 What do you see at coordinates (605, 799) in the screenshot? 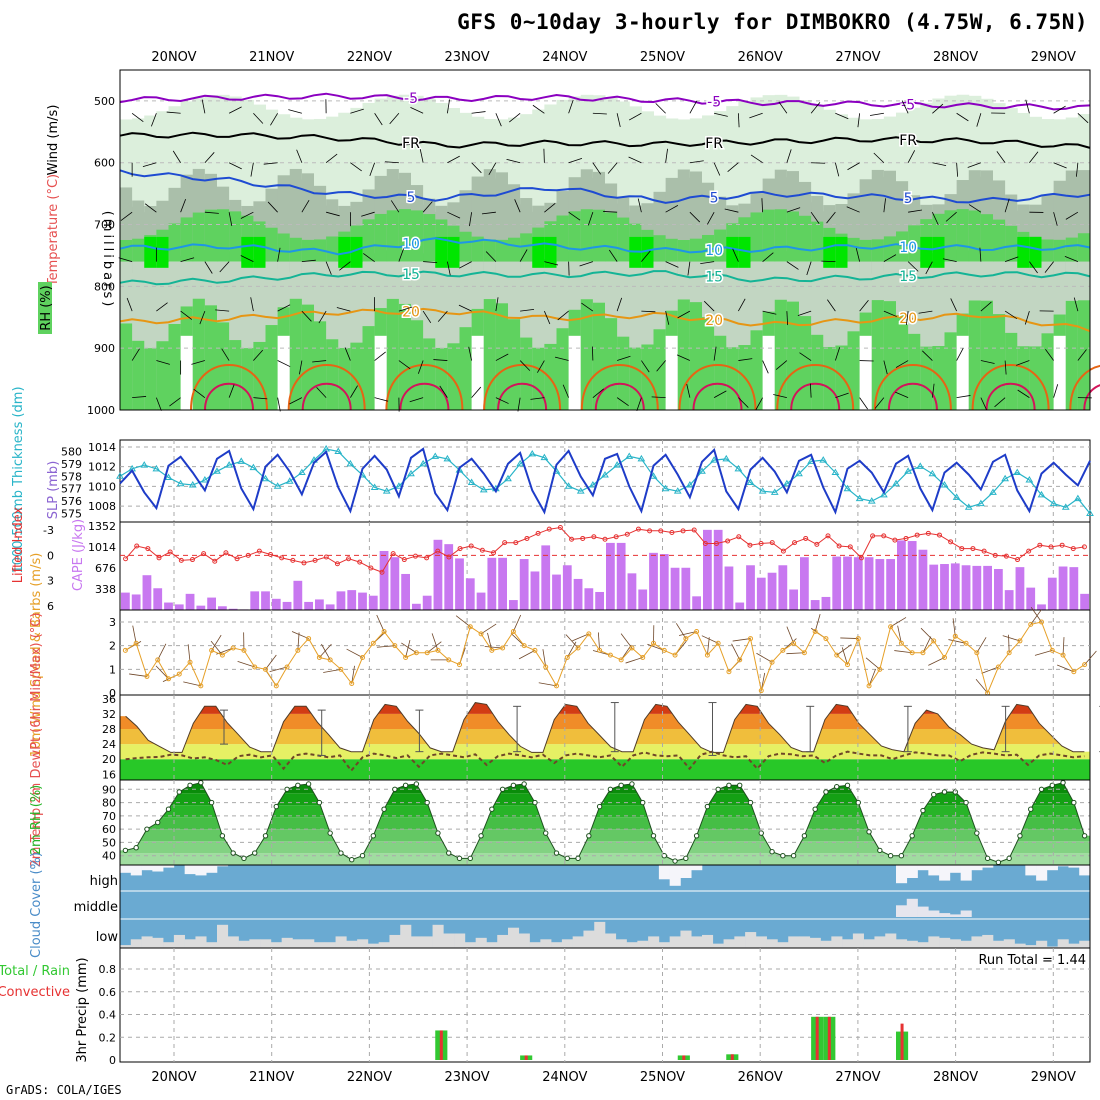
I see `rh-band` at bounding box center [605, 799].